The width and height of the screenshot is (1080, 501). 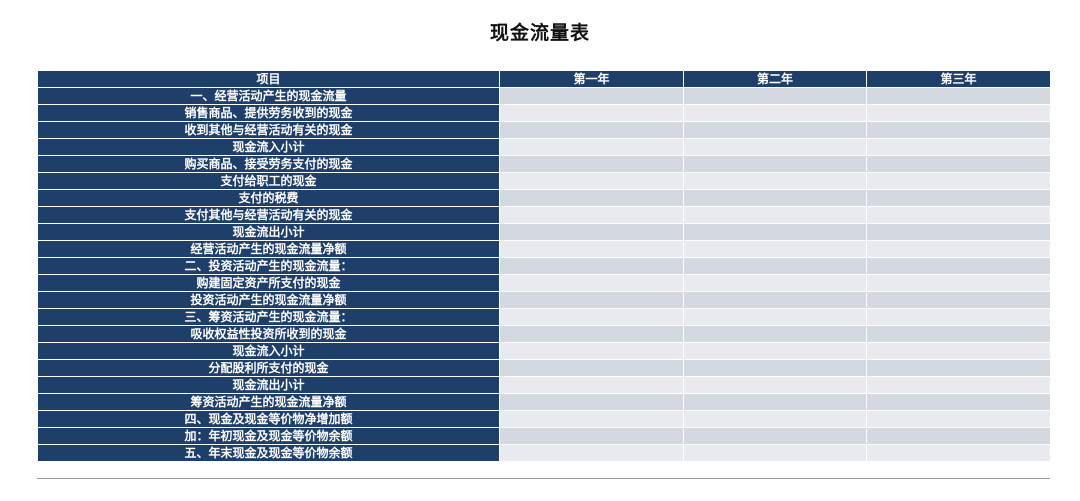 I want to click on table-row: 三、筹资活动产生的现金流量：, so click(x=544, y=317).